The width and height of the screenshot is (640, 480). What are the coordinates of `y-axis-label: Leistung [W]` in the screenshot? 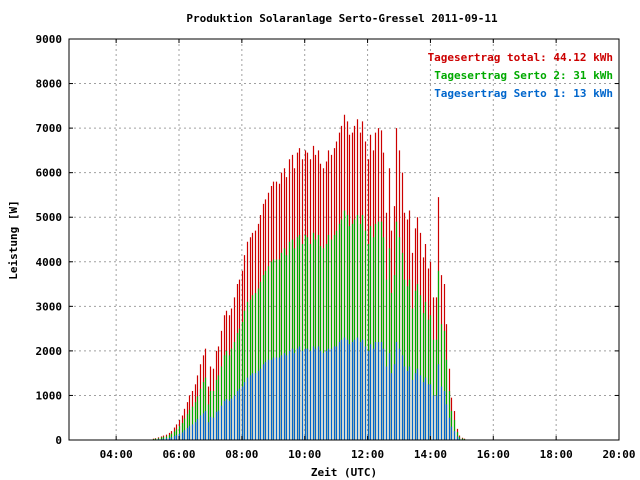 It's located at (13, 239).